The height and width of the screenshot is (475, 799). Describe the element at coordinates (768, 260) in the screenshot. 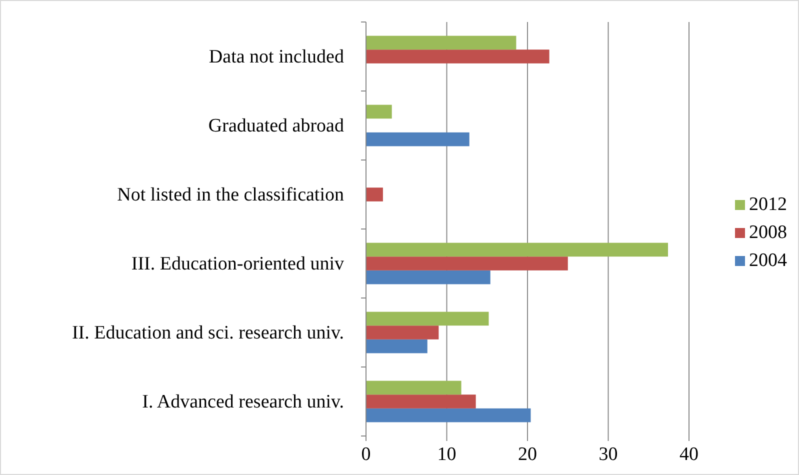

I see `legend-label: 2004` at that location.